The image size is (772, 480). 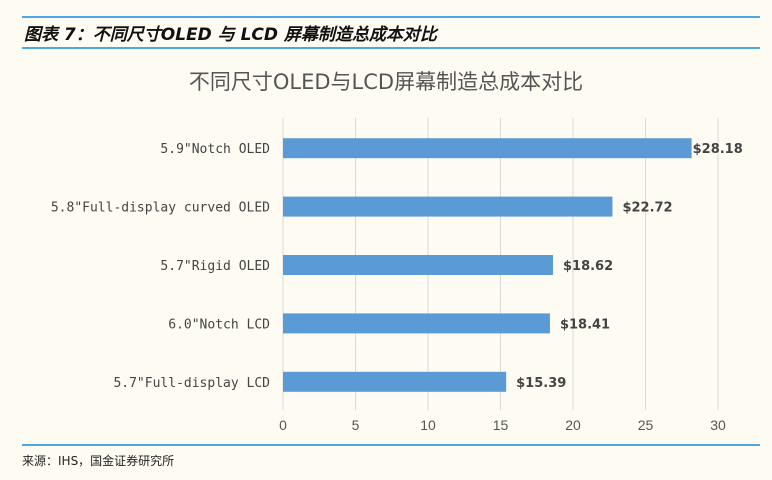 What do you see at coordinates (98, 461) in the screenshot?
I see `source-note: 来源：IHS，国金证券研究所` at bounding box center [98, 461].